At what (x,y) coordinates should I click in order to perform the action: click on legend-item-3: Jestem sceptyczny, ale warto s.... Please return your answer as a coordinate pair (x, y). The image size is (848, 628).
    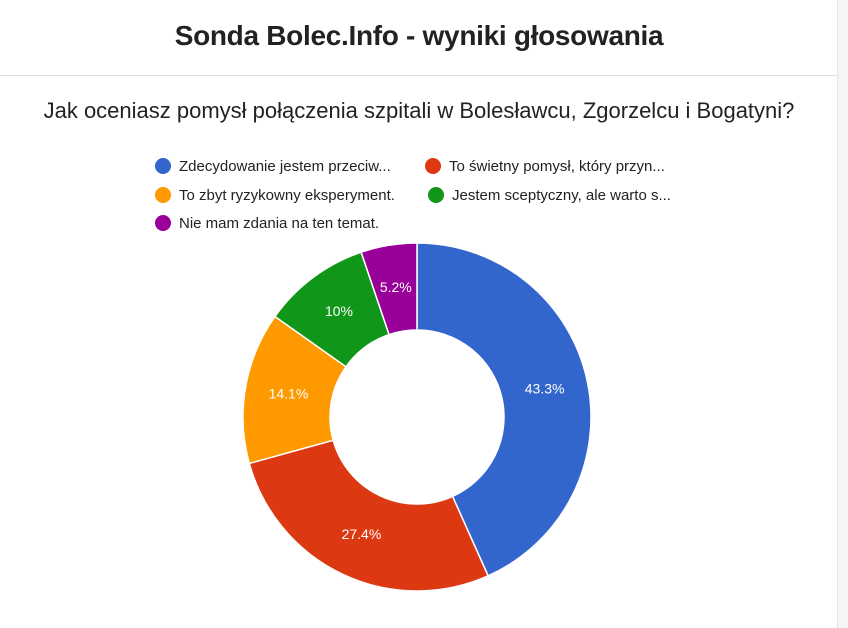
    Looking at the image, I should click on (549, 195).